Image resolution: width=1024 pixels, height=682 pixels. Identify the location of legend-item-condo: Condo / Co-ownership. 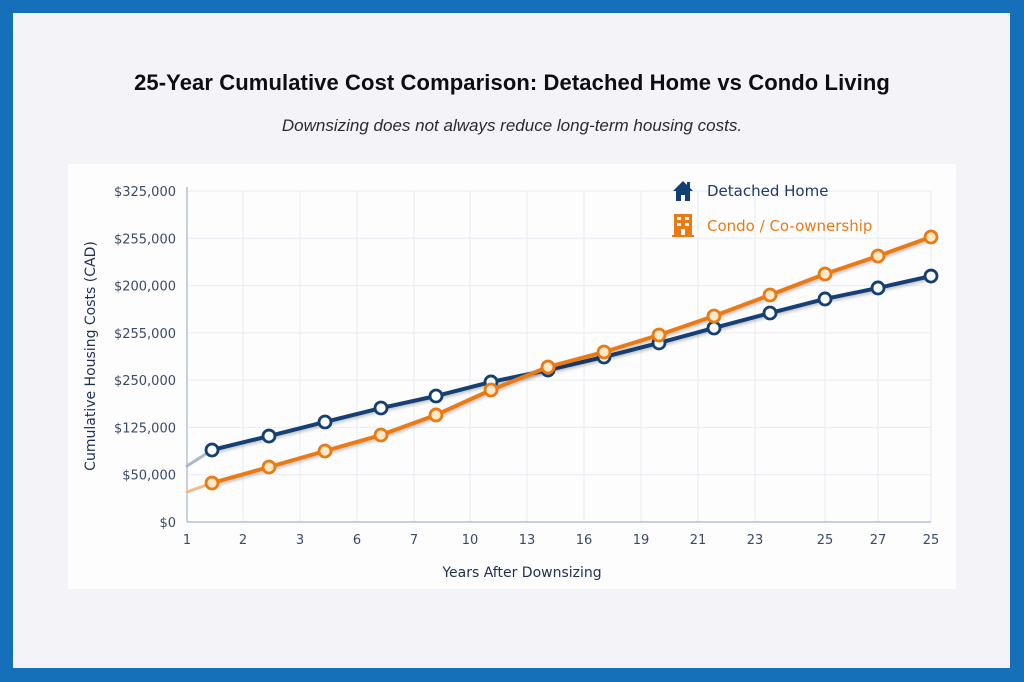
(772, 225).